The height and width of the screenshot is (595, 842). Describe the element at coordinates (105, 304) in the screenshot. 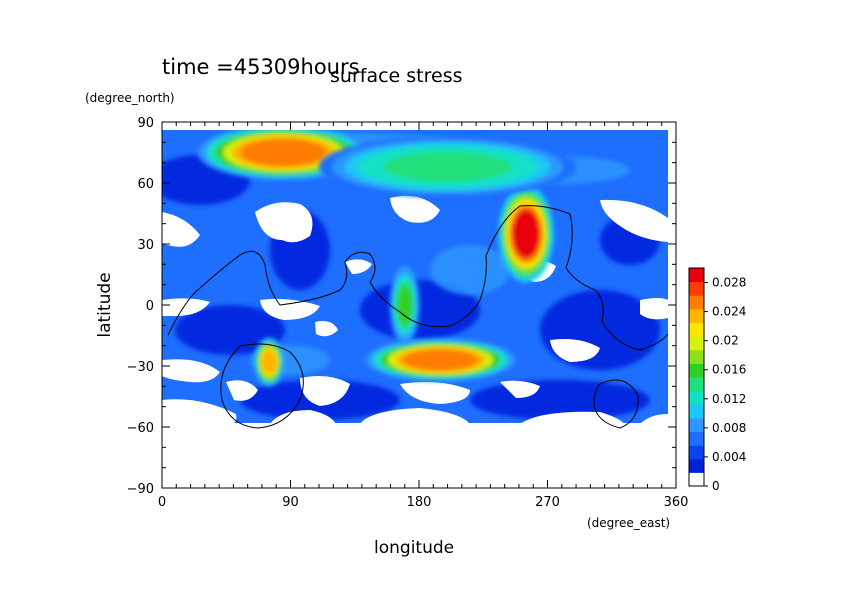

I see `y-axis-label: latitude` at that location.